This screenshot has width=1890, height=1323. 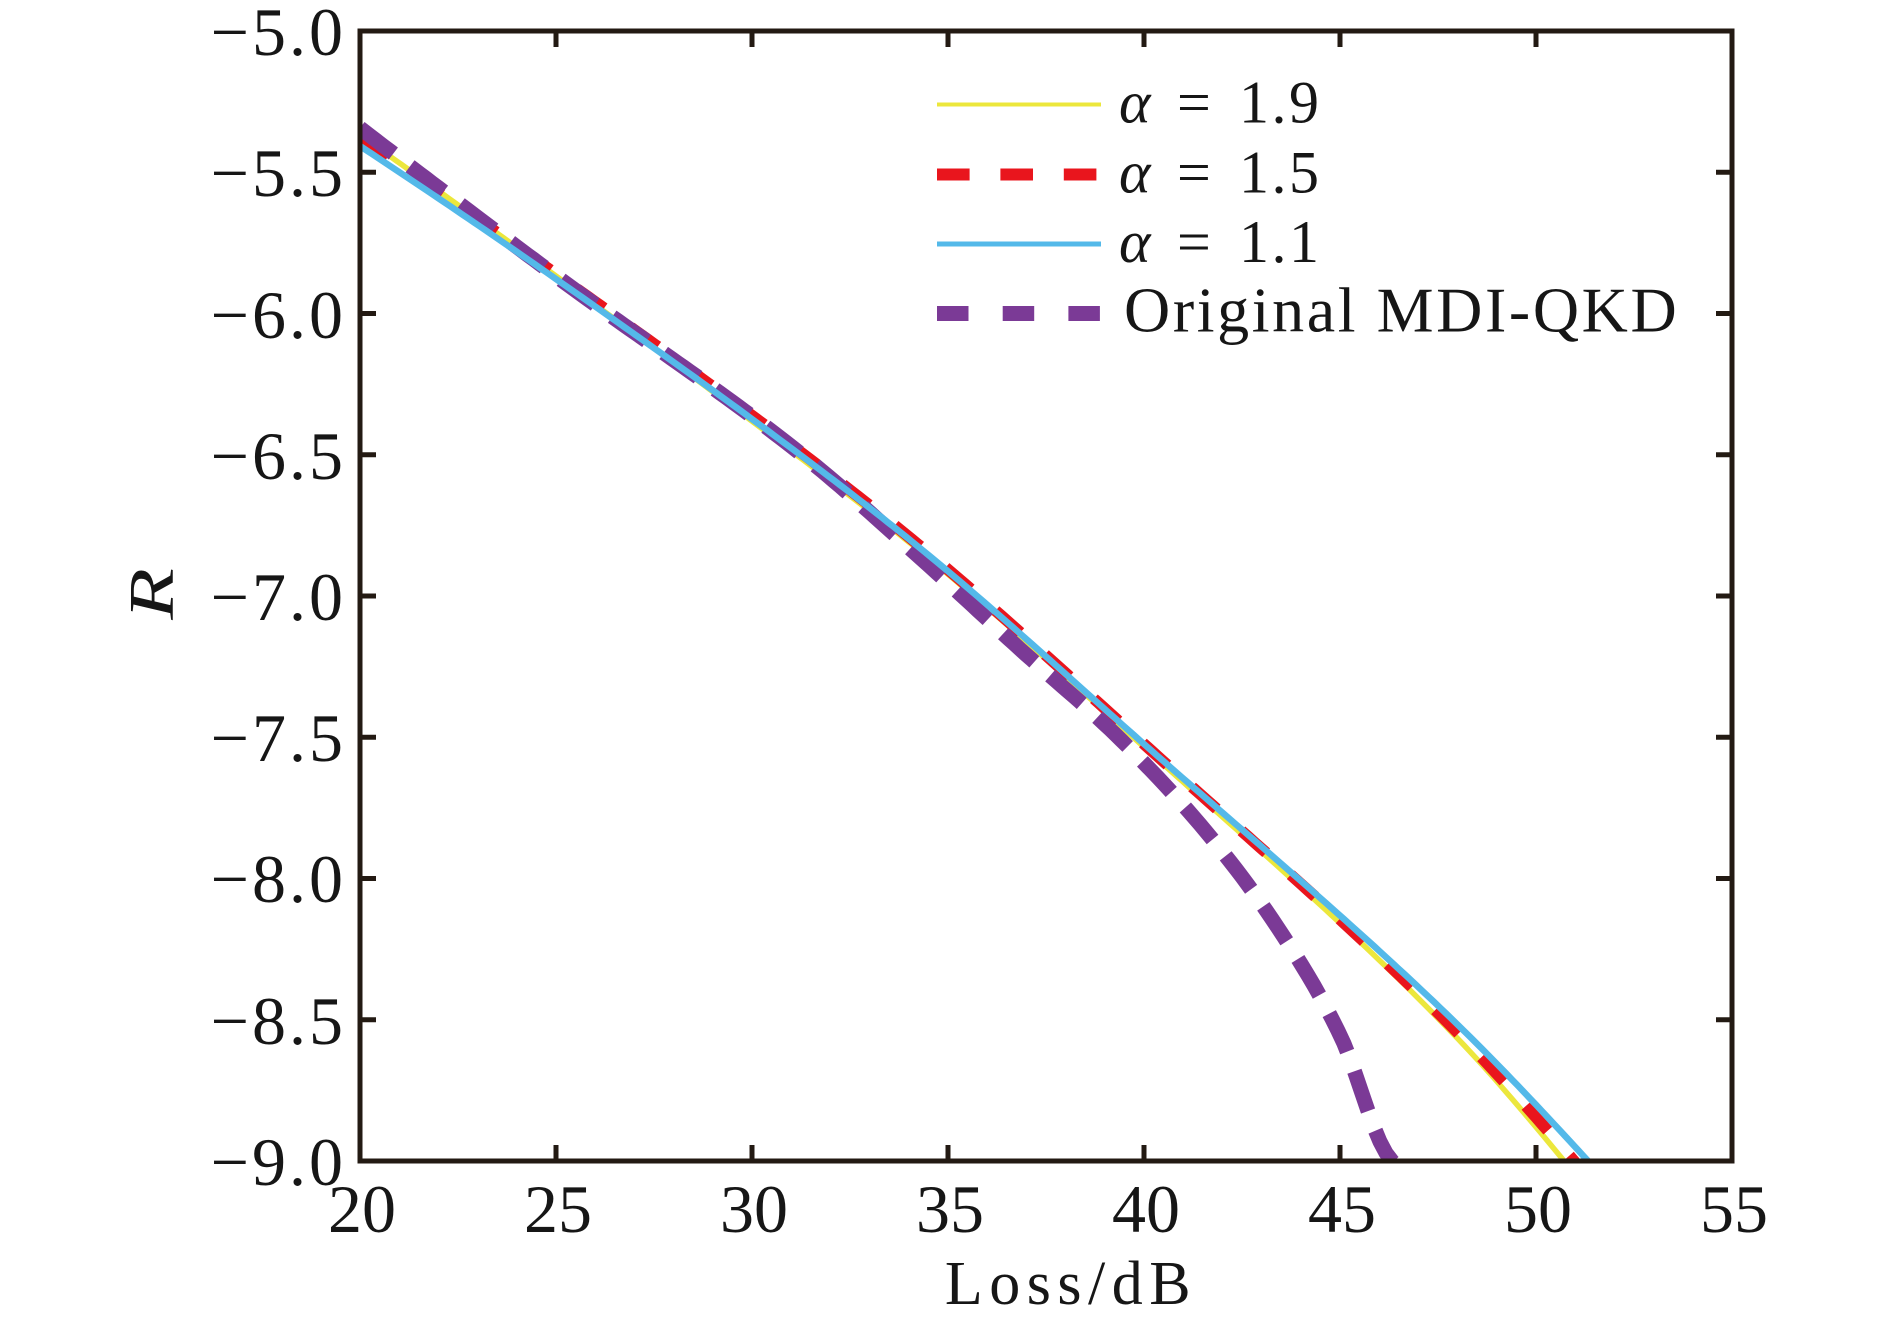 I want to click on svg-text:α=1.1: α = 1.1, so click(x=1220, y=242).